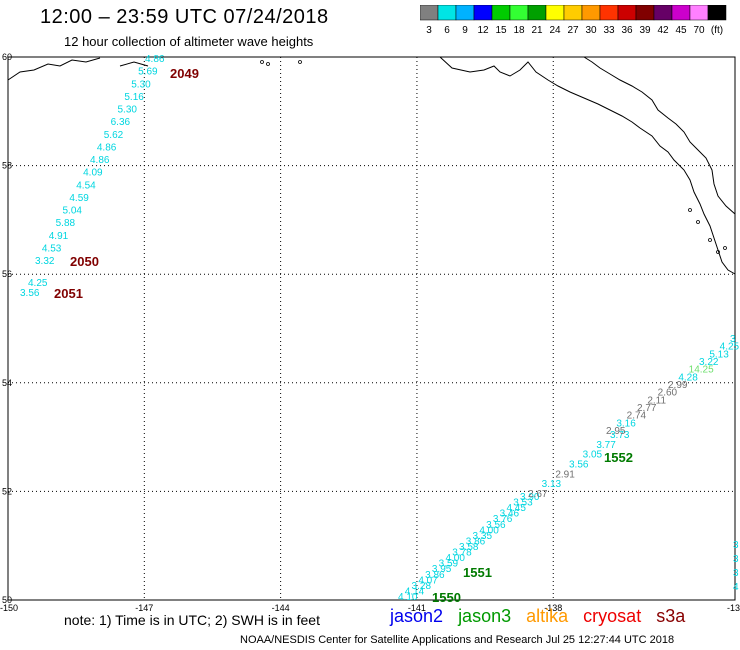 Image resolution: width=740 pixels, height=650 pixels. What do you see at coordinates (417, 616) in the screenshot?
I see `legend-jason2: jason2` at bounding box center [417, 616].